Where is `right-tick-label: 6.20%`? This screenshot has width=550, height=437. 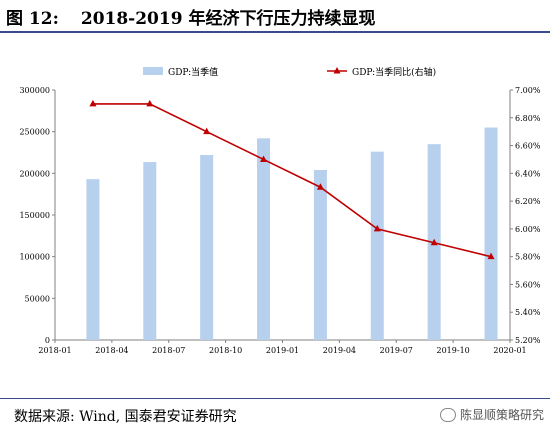 right-tick-label: 6.20% is located at coordinates (528, 201).